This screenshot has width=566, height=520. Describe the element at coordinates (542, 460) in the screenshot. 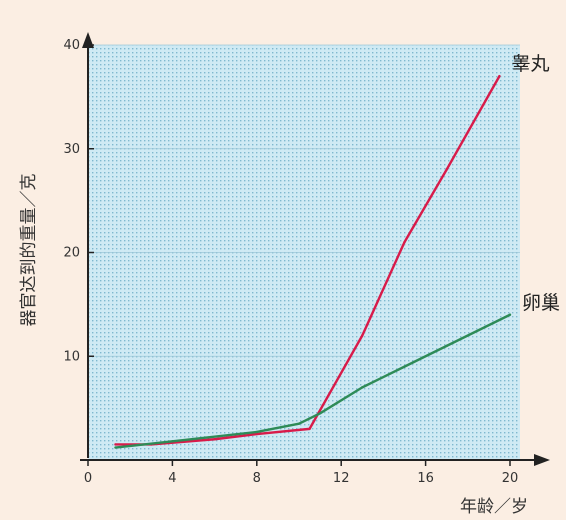

I see `x-axis-arrow-icon` at that location.